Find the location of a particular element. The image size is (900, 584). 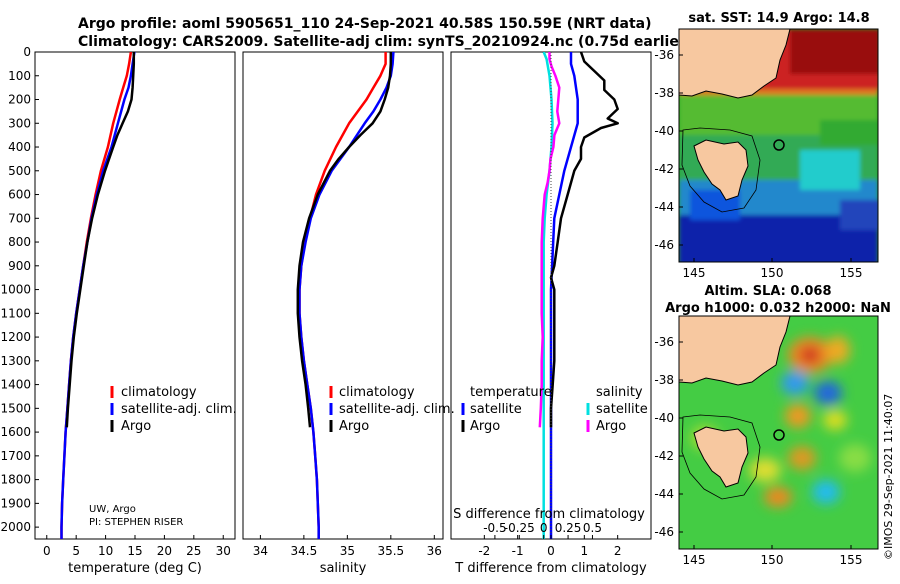

legend-label-climatology: climatology is located at coordinates (159, 392).